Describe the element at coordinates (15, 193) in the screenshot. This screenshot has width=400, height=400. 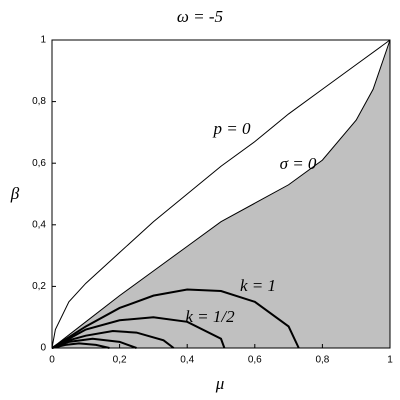
I see `y-axis-label: β` at that location.